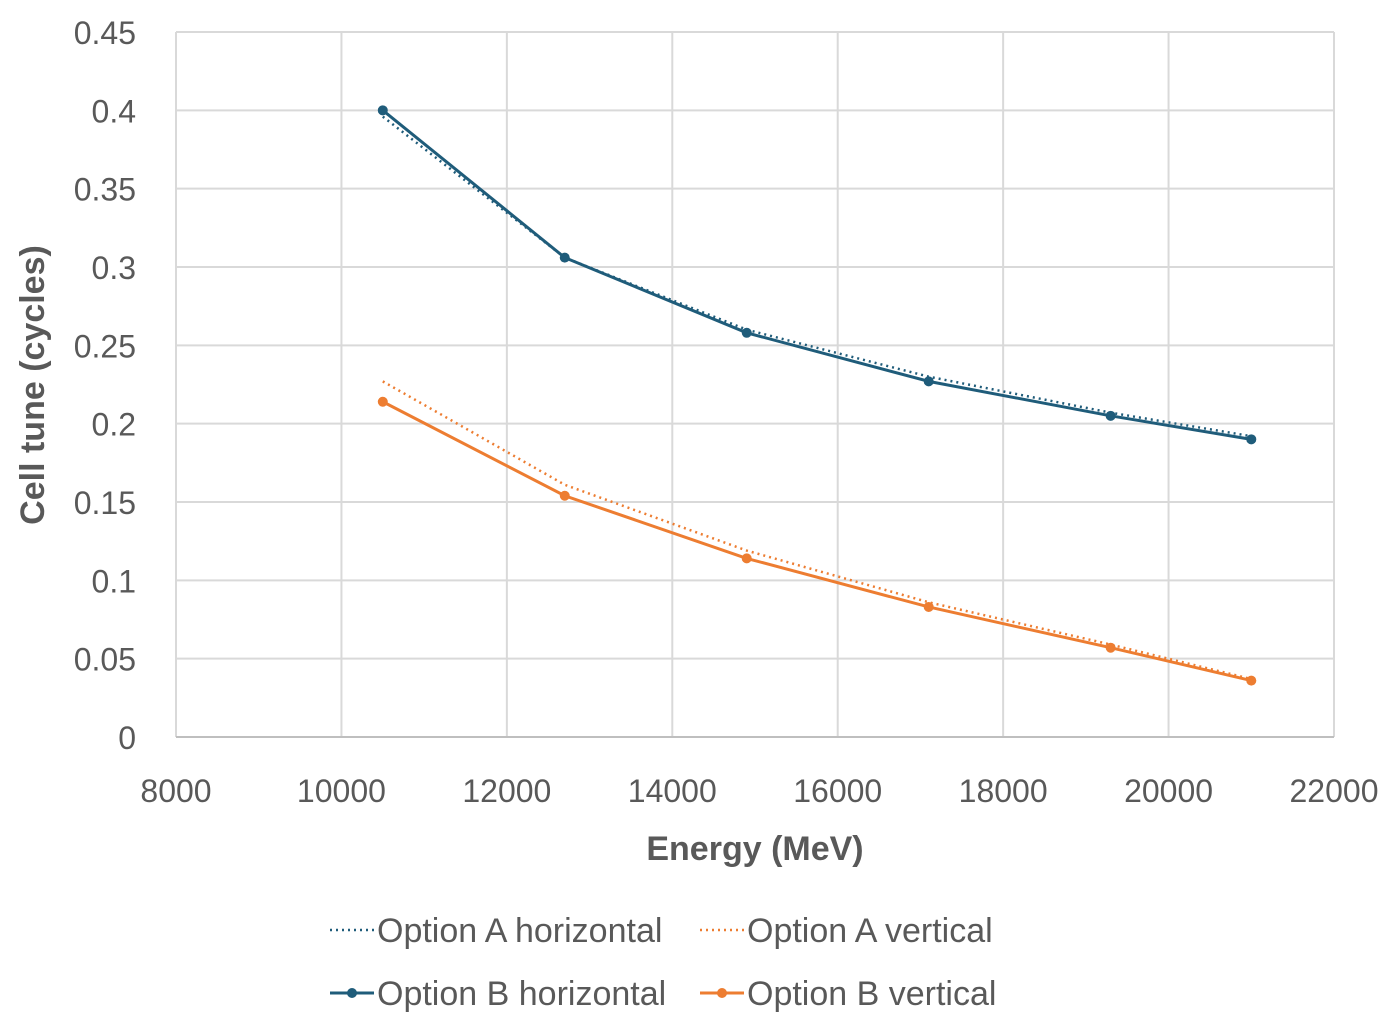 The image size is (1398, 1029). What do you see at coordinates (114, 268) in the screenshot?
I see `y-tick-label: 0.3` at bounding box center [114, 268].